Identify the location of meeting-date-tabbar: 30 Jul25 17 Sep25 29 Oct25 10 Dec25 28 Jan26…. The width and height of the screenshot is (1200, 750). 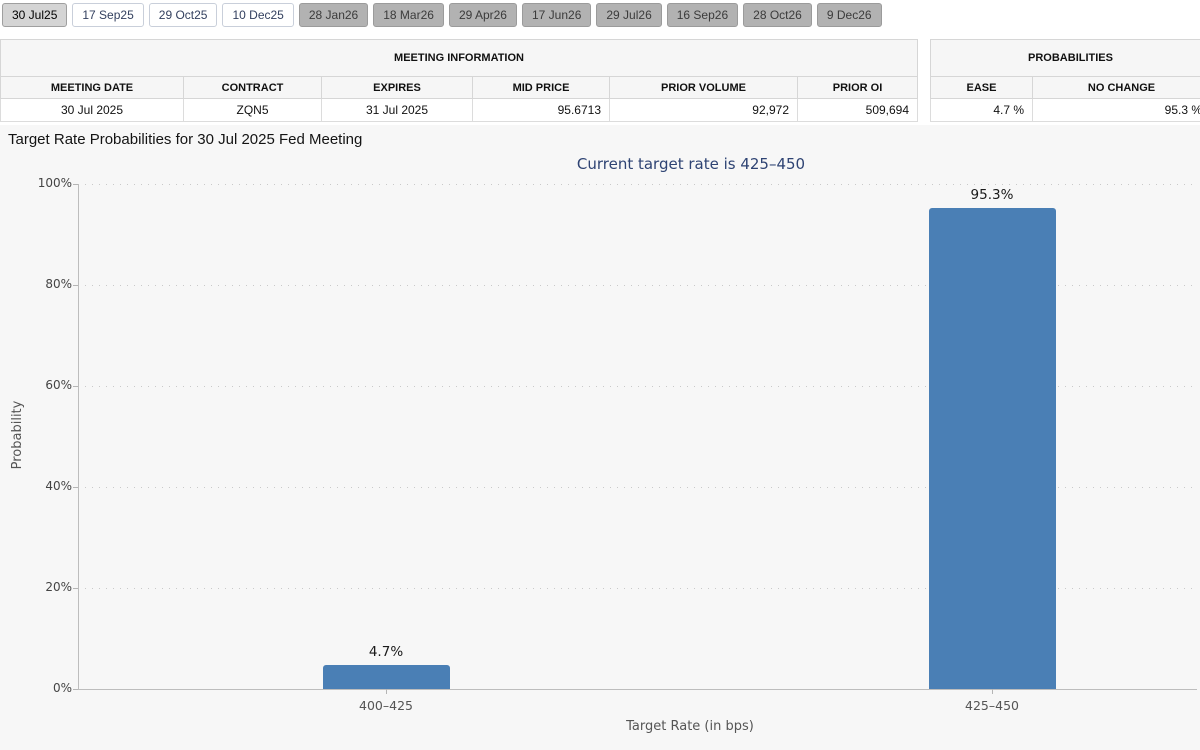
(442, 15).